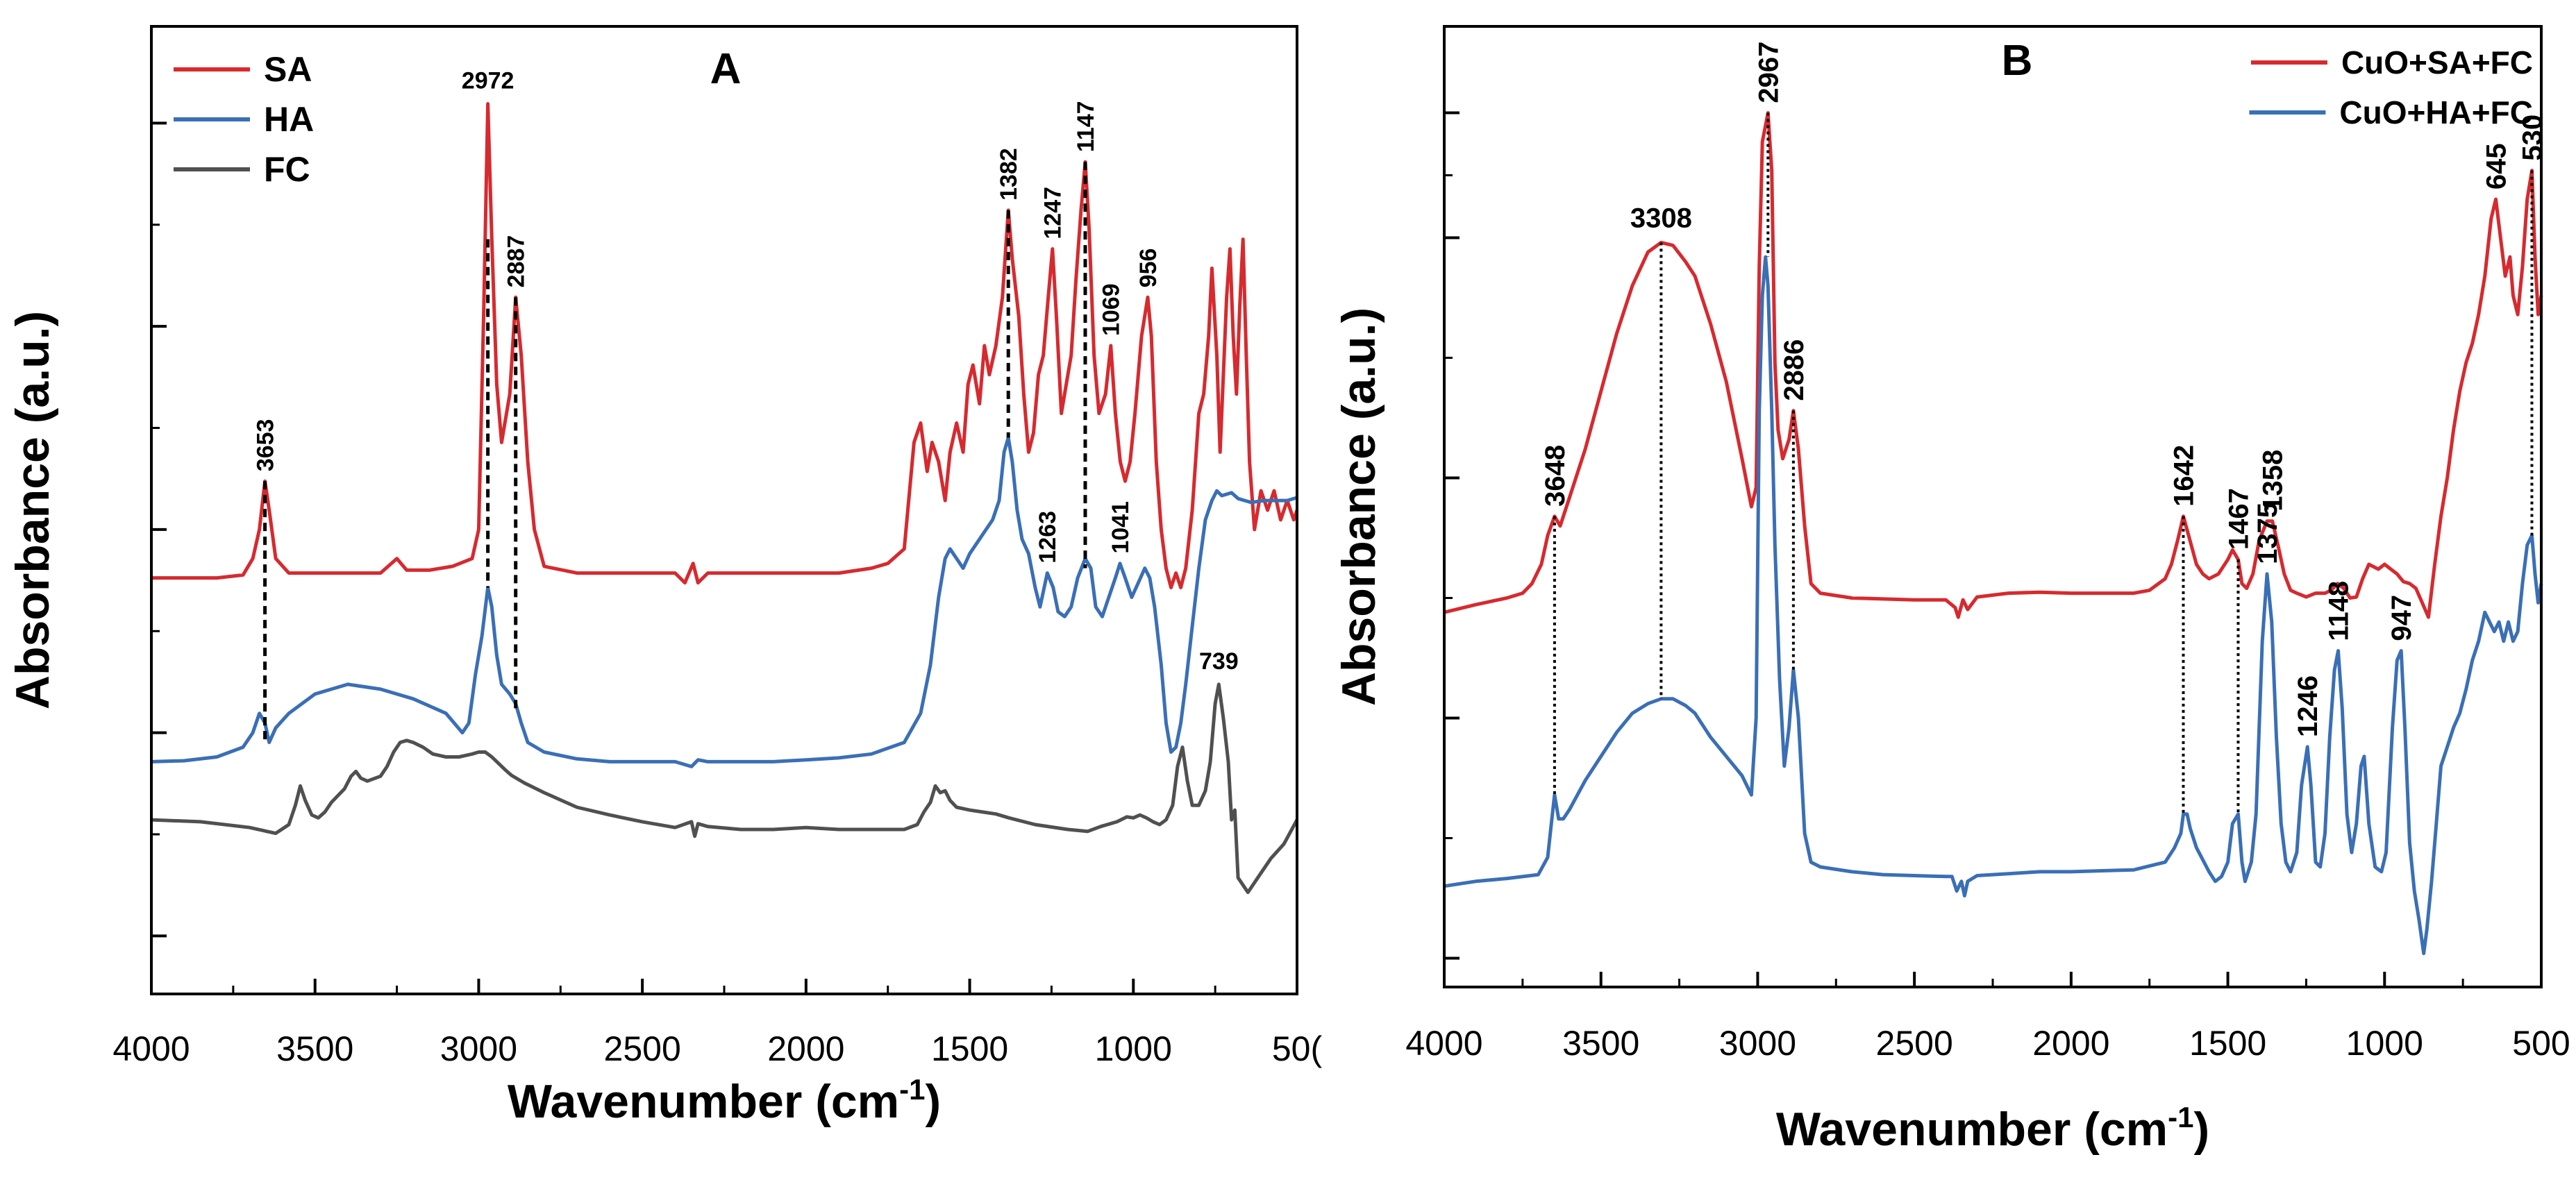 The height and width of the screenshot is (1189, 2576). What do you see at coordinates (2436, 112) in the screenshot?
I see `legend-label: CuO+HA+FC` at bounding box center [2436, 112].